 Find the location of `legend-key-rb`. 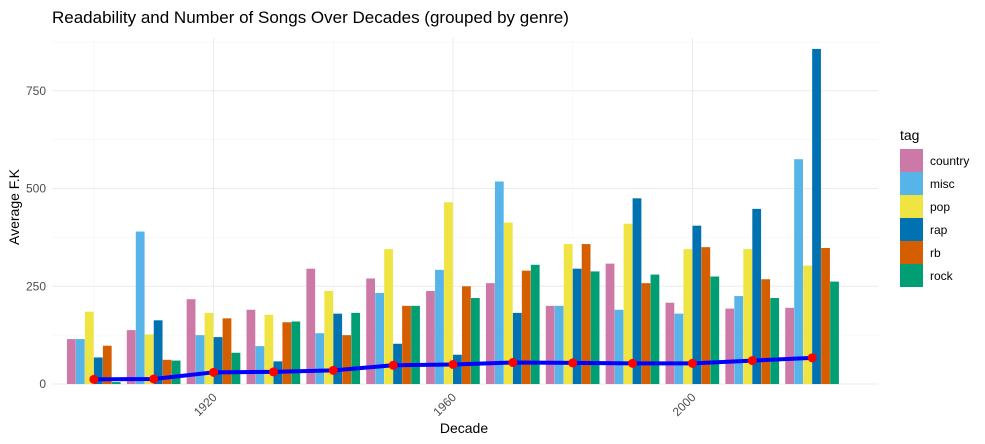

legend-key-rb is located at coordinates (911, 252).